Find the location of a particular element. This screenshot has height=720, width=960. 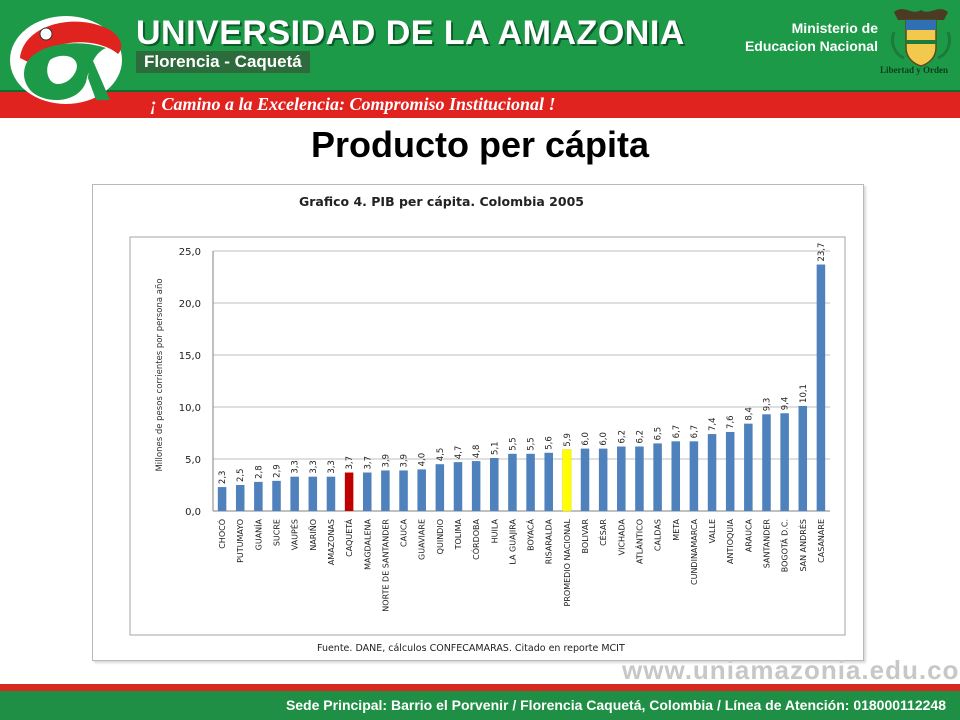

x-tick-label: MAGDALENA is located at coordinates (367, 543).